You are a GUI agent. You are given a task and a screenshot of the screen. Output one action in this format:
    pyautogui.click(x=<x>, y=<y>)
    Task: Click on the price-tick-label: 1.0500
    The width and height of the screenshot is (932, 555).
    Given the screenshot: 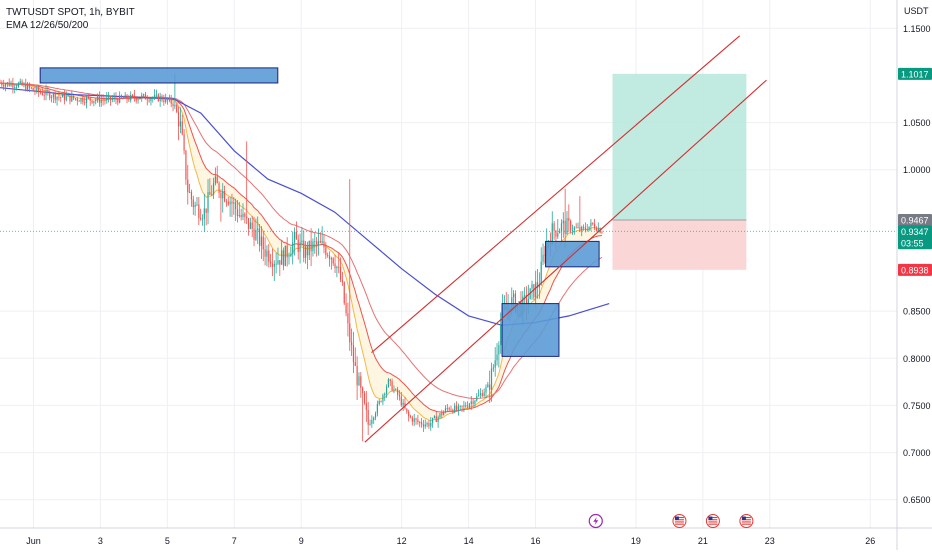 What is the action you would take?
    pyautogui.click(x=917, y=123)
    